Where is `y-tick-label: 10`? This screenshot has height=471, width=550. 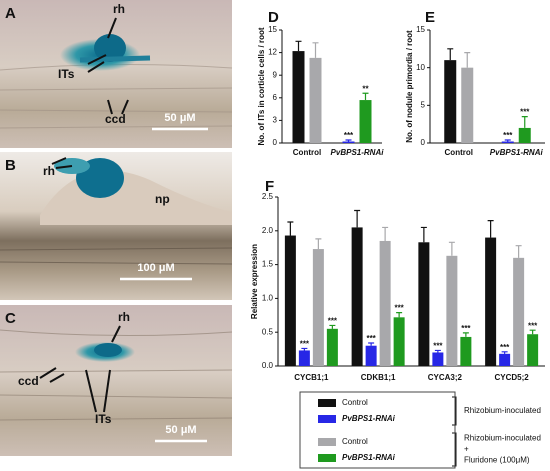 y-tick-label: 10 is located at coordinates (420, 67).